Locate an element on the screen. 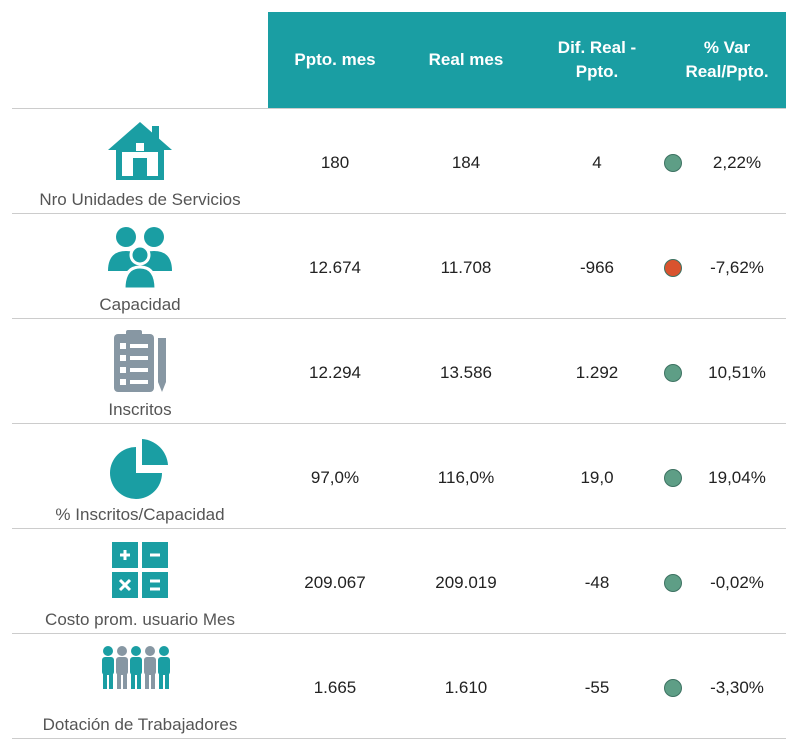 Image resolution: width=786 pixels, height=739 pixels. cell-value: -48 is located at coordinates (597, 582).